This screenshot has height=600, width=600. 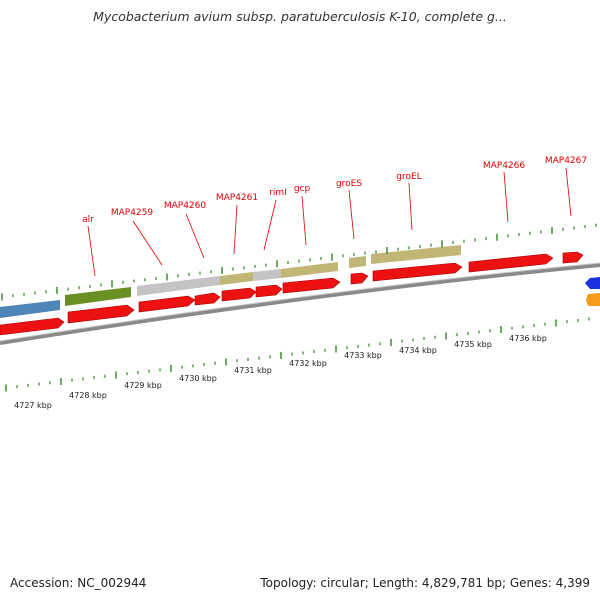 What do you see at coordinates (359, 278) in the screenshot?
I see `gene-arrow-groES` at bounding box center [359, 278].